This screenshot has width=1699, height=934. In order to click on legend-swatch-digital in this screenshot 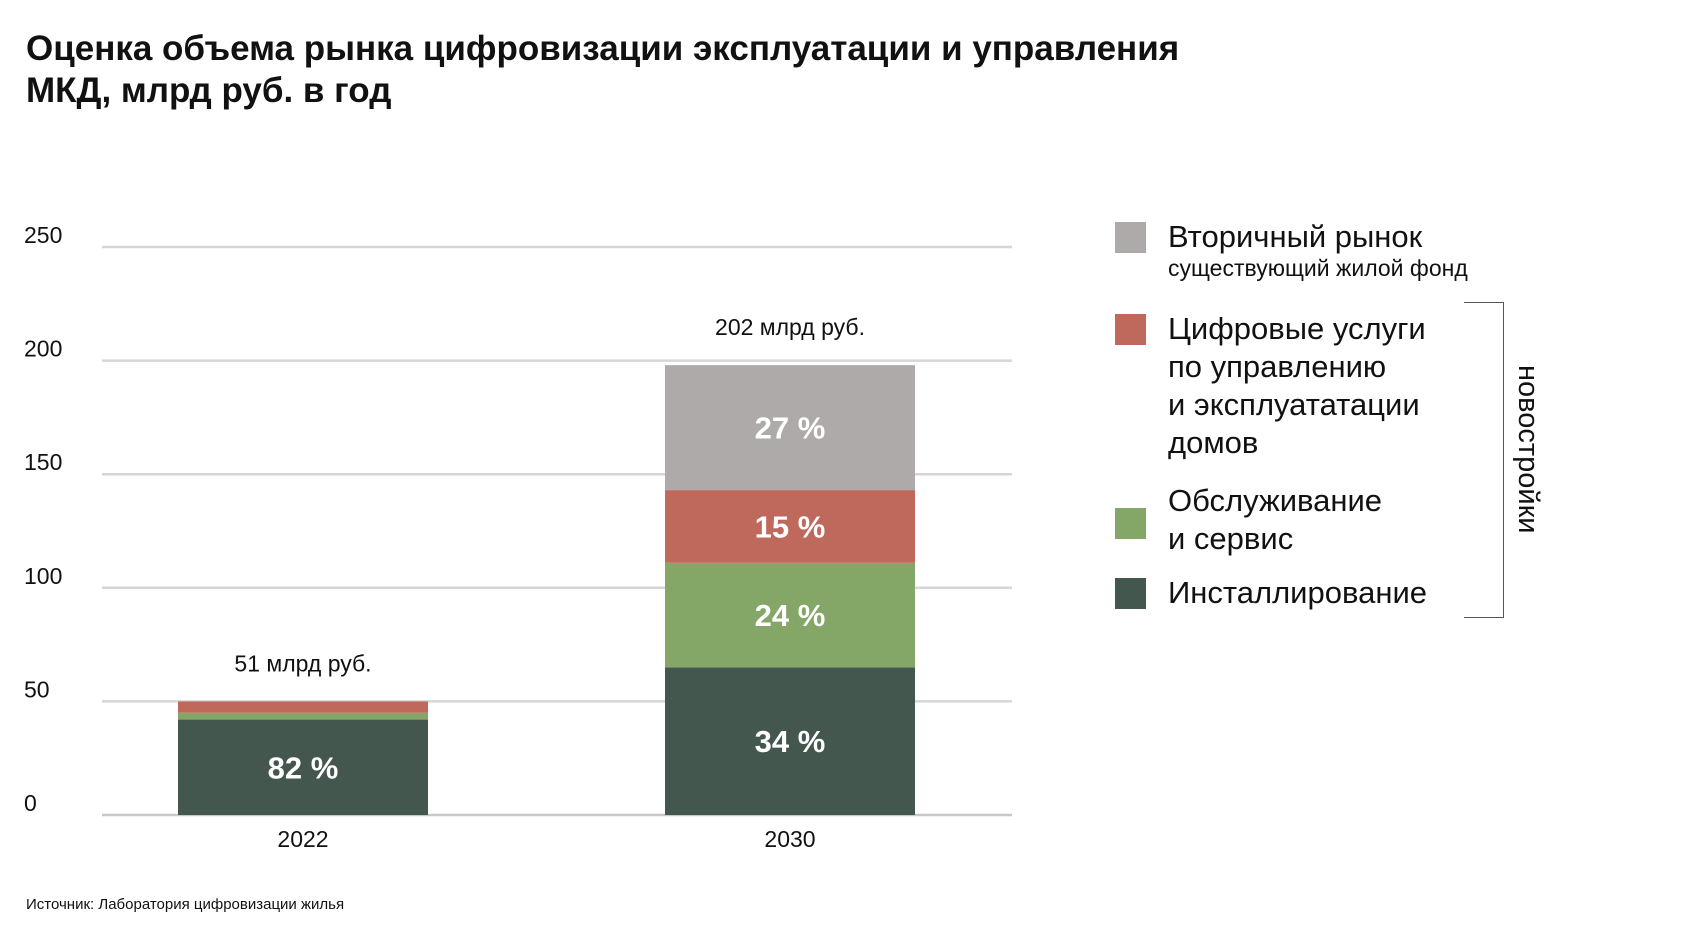, I will do `click(1130, 329)`.